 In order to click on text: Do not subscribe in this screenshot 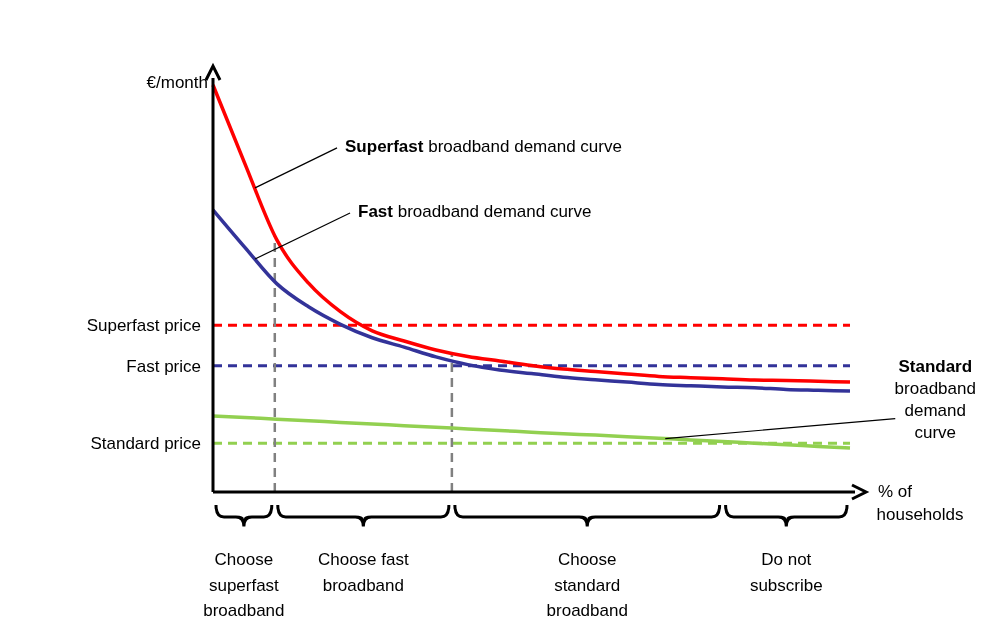, I will do `click(786, 572)`.